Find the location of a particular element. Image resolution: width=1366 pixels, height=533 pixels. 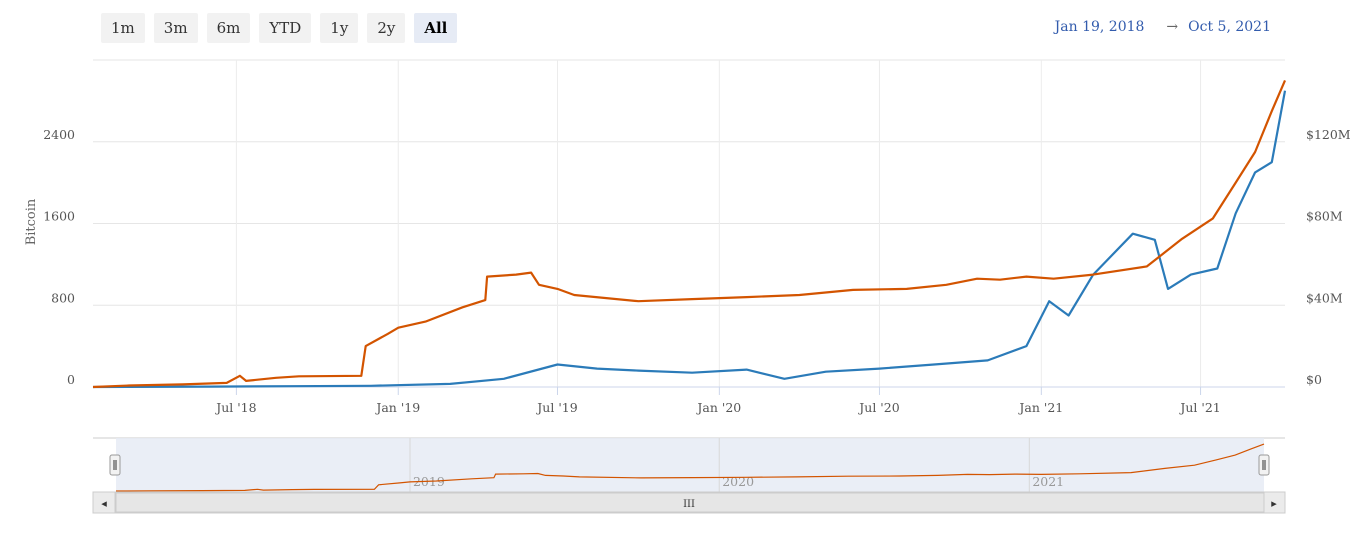

x-tick-label: Jan '21 is located at coordinates (1040, 407).